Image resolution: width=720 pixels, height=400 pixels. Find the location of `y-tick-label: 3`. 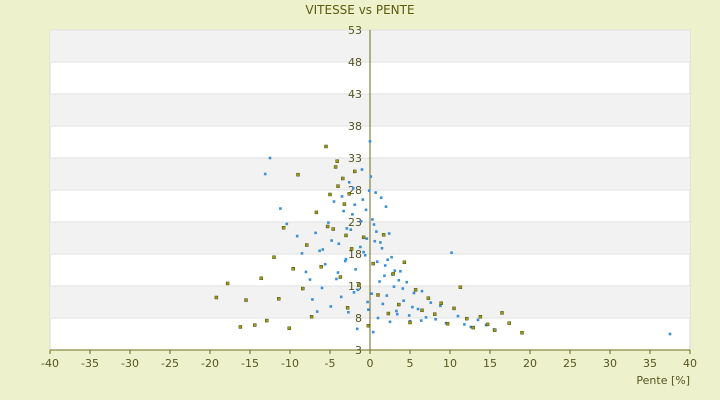

y-tick-label: 3 is located at coordinates (358, 350).